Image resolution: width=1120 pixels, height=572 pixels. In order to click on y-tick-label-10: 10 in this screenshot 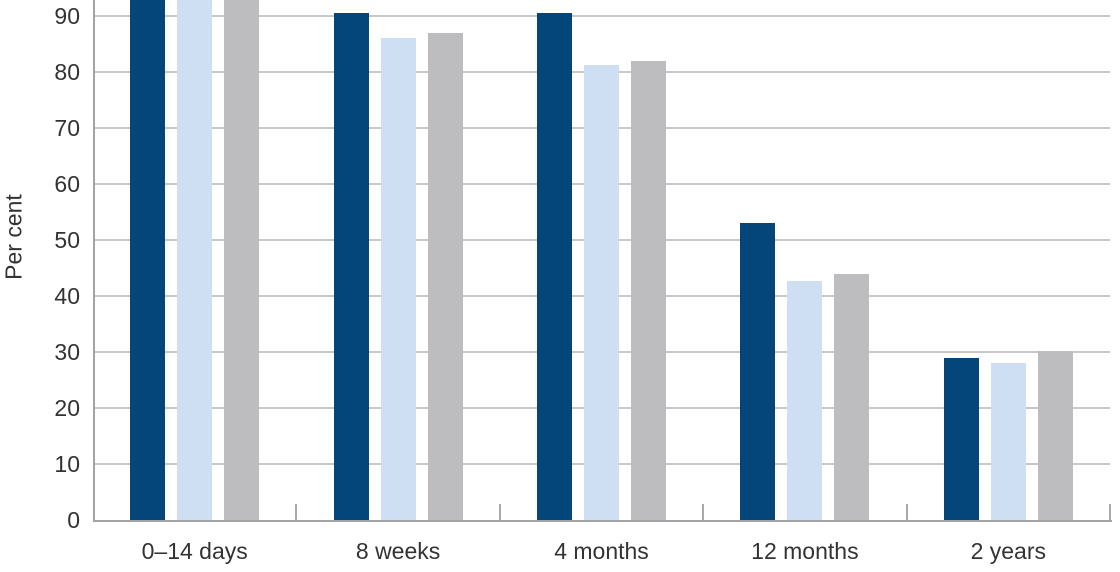, I will do `click(67, 464)`.